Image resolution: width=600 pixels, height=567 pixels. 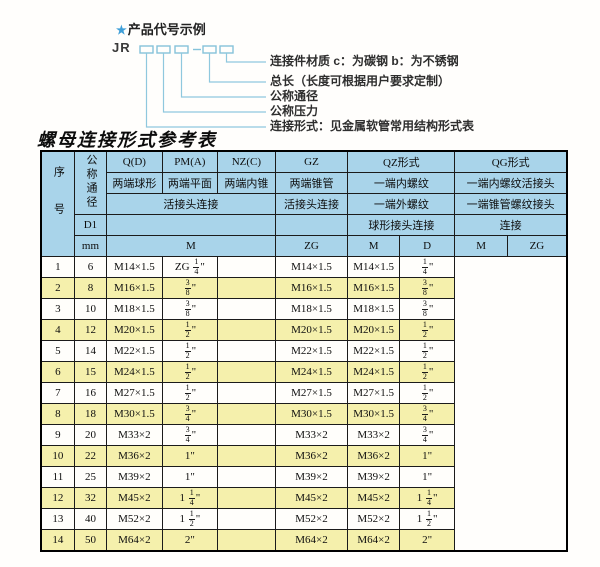 What do you see at coordinates (57, 309) in the screenshot?
I see `cell-seq: 3` at bounding box center [57, 309].